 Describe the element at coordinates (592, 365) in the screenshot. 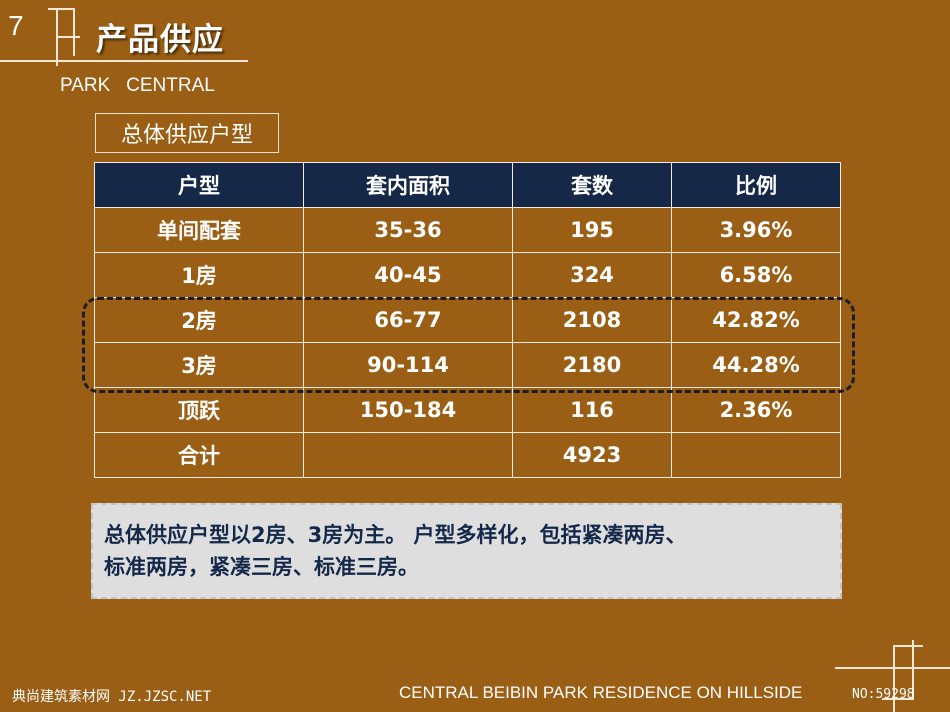

I see `cell-count: 2180` at that location.